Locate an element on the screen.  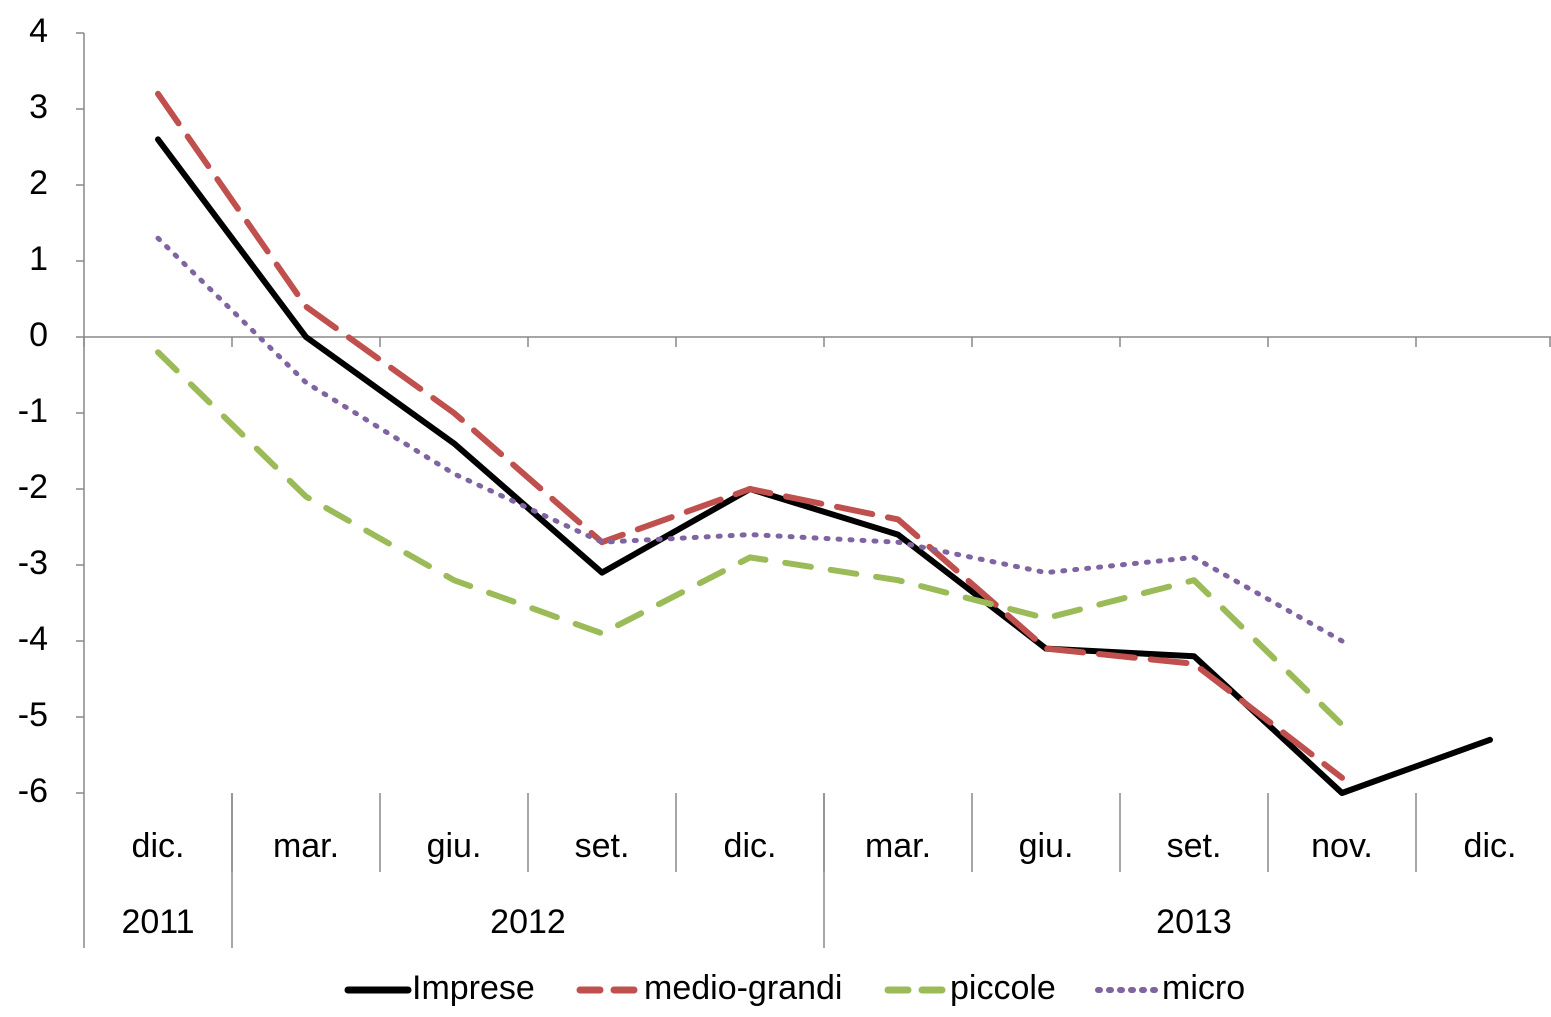
y-tick-label: -3 is located at coordinates (33, 563).